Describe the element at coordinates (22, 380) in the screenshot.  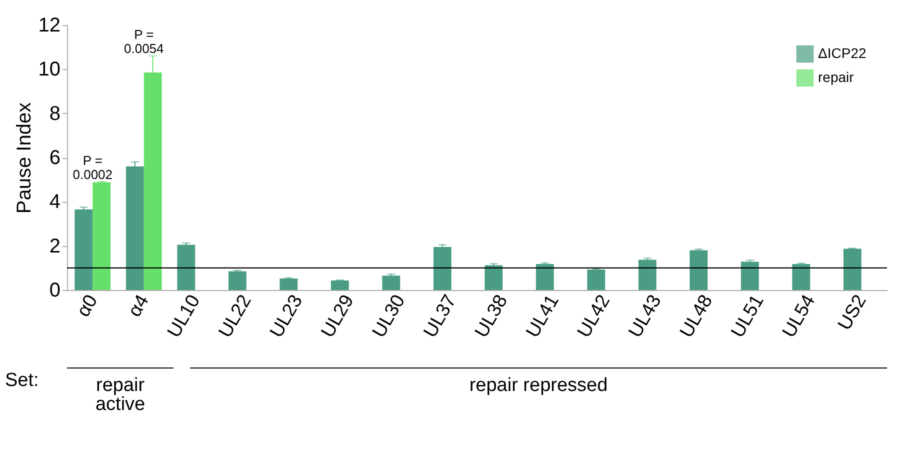
I see `text: Set:` at that location.